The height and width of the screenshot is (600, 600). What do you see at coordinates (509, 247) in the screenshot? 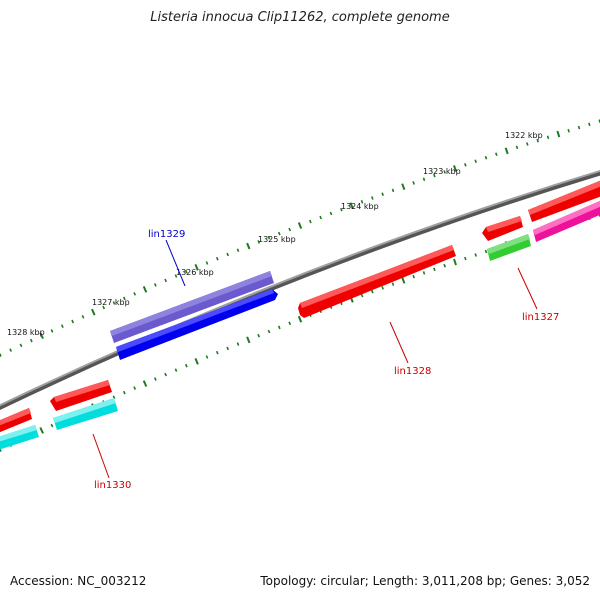
I see `feature-lin1327-cds` at bounding box center [509, 247].